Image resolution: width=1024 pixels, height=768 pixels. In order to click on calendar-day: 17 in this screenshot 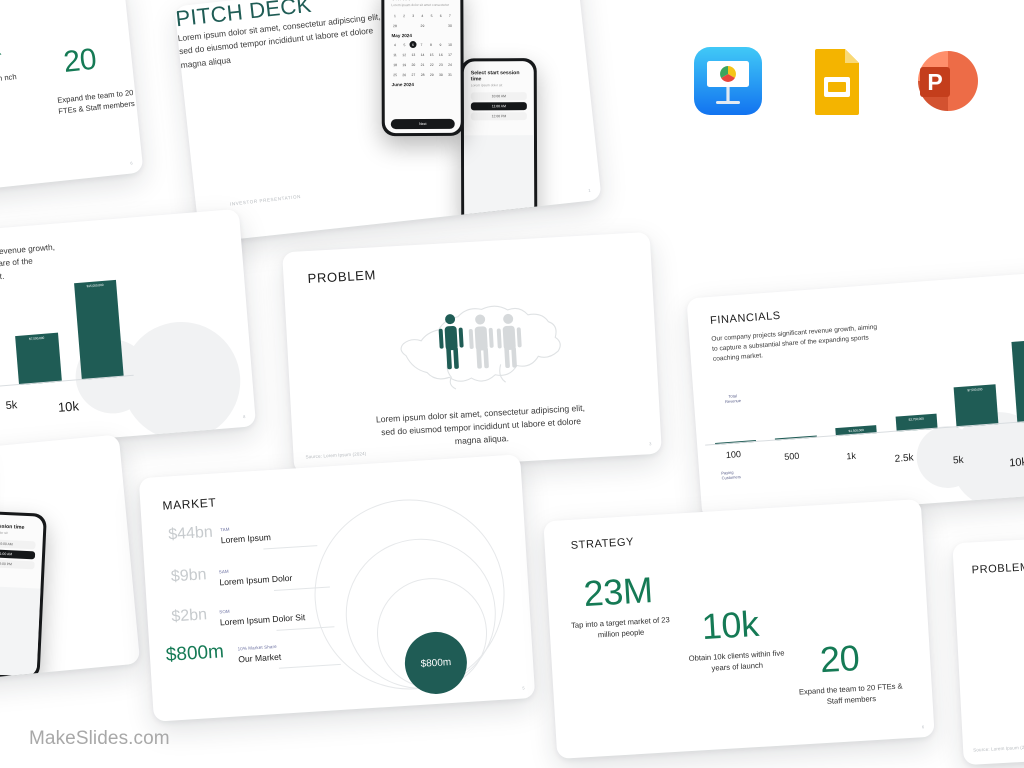, I will do `click(450, 54)`.